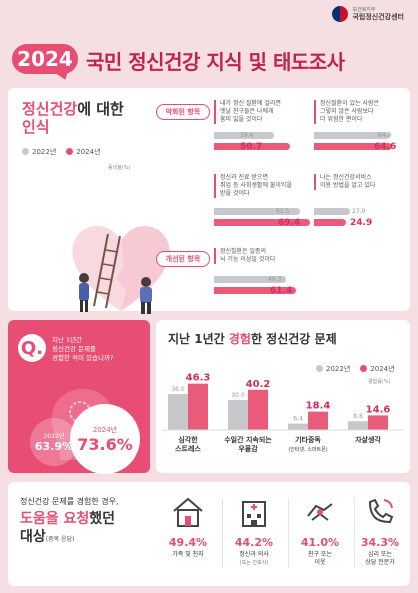 This screenshot has width=418, height=593. Describe the element at coordinates (320, 530) in the screenshot. I see `help-item-friend: 41.0% 친구 또는 이웃` at that location.